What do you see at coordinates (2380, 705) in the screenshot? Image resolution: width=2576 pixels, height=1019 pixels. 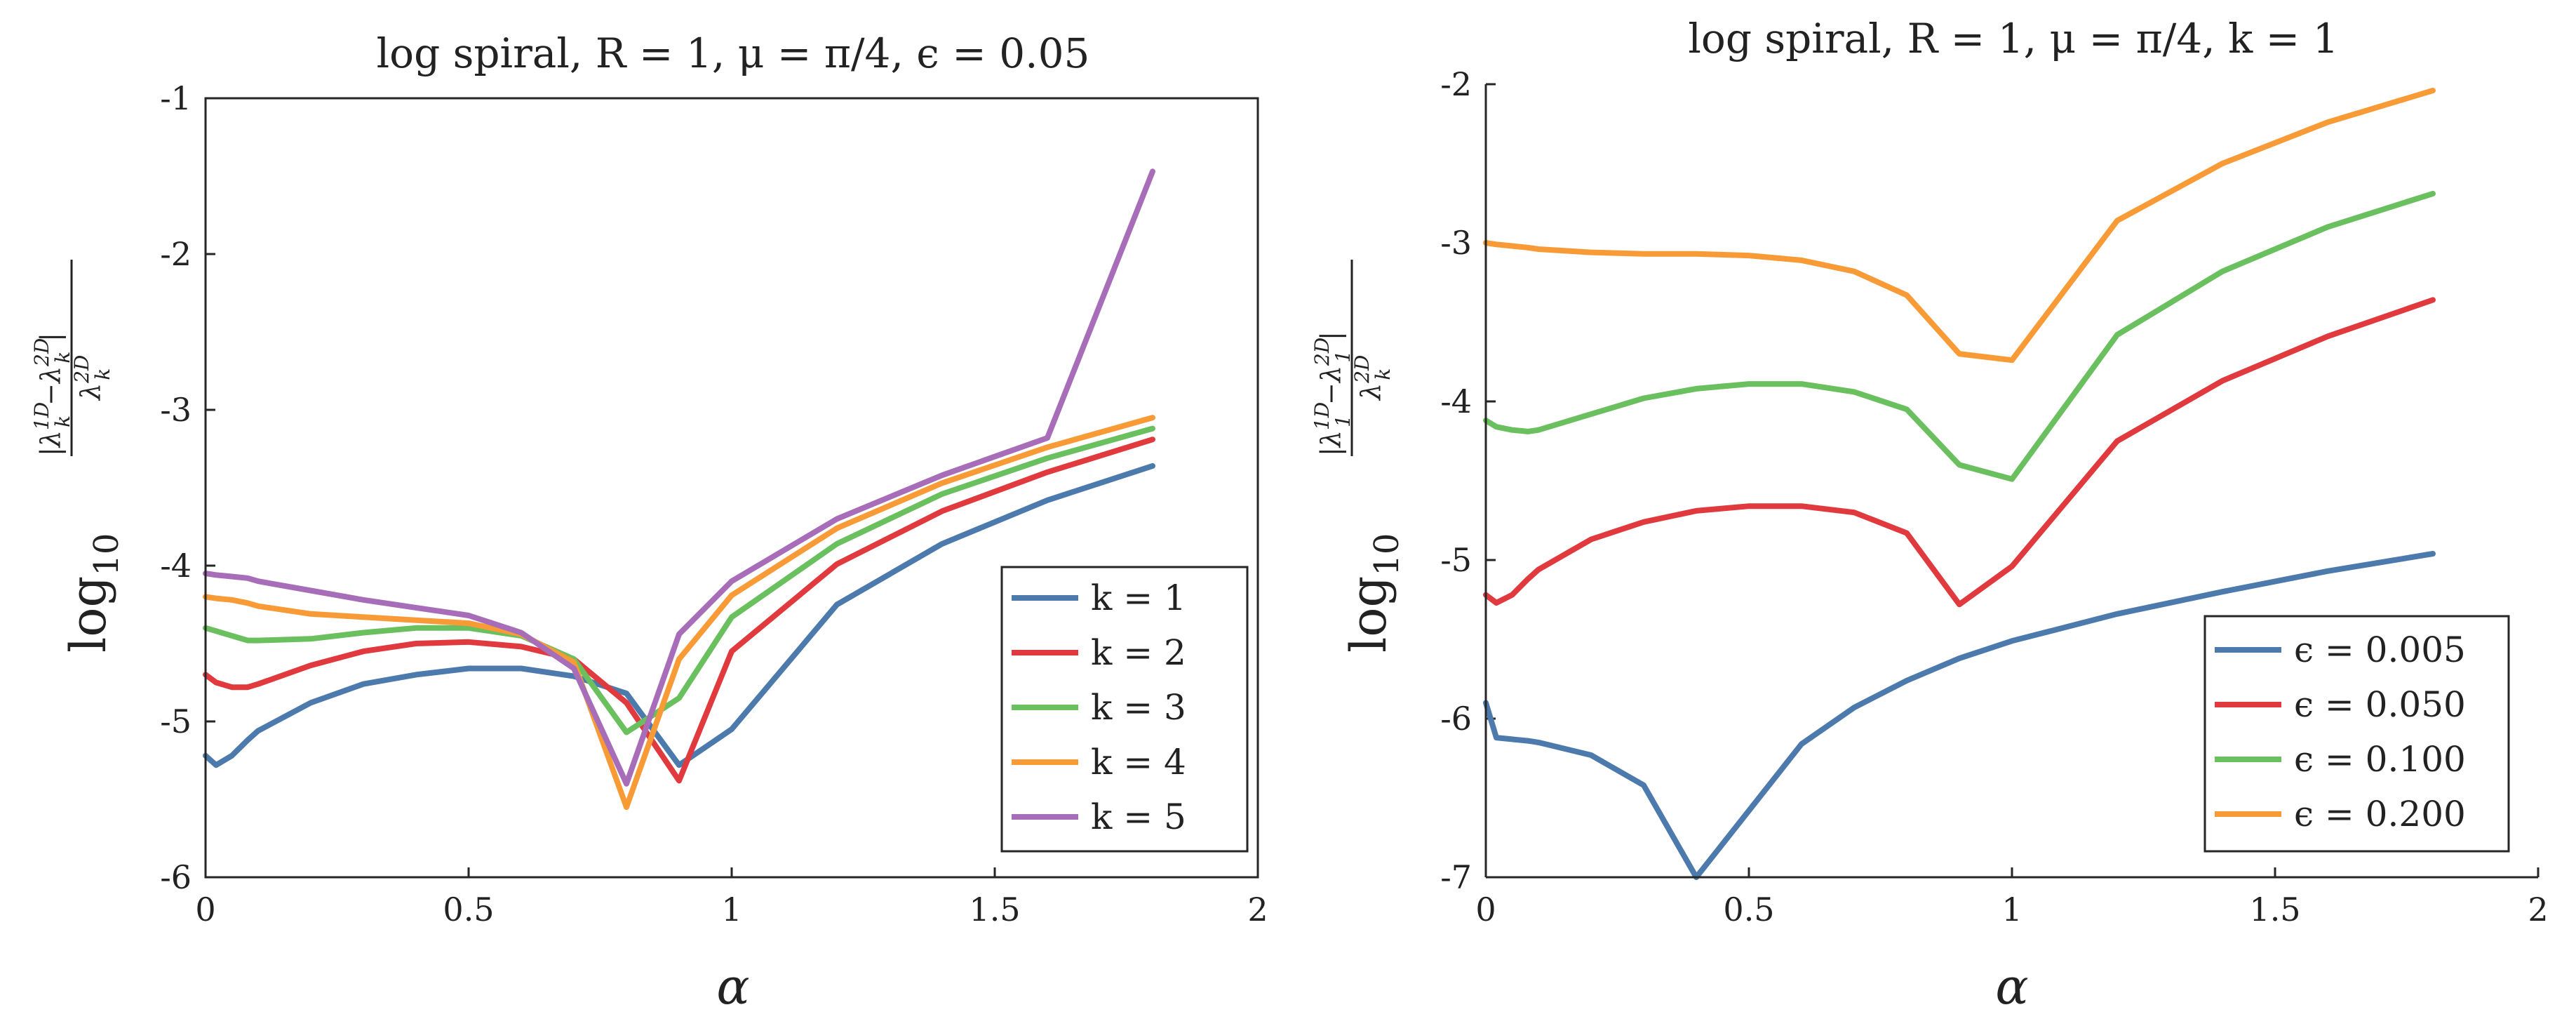 I see `legend-label: ϵ = 0.050` at bounding box center [2380, 705].